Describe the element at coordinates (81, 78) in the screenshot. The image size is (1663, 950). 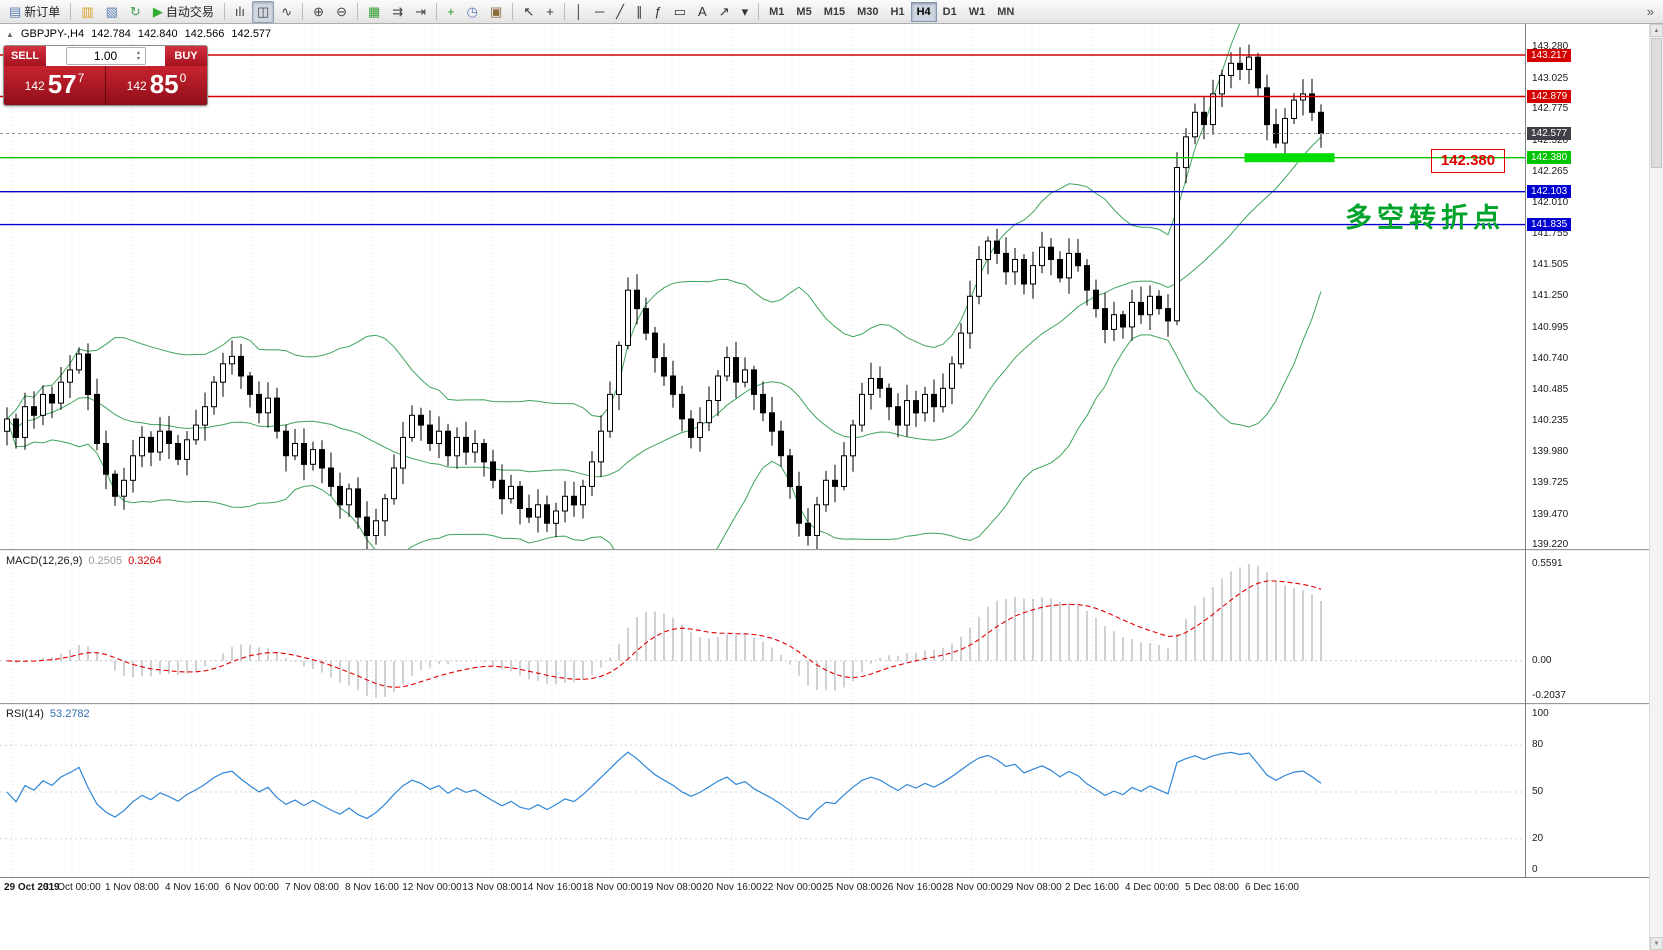
I see `sell-price-point: 7` at that location.